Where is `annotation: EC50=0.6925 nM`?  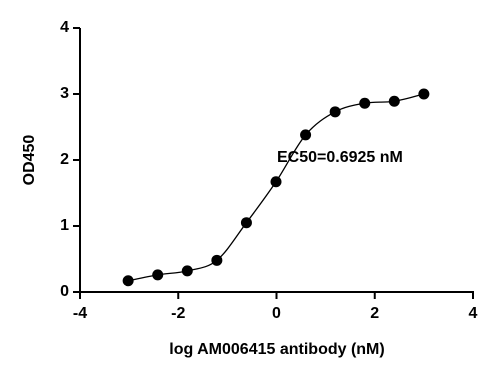 annotation: EC50=0.6925 nM is located at coordinates (340, 157).